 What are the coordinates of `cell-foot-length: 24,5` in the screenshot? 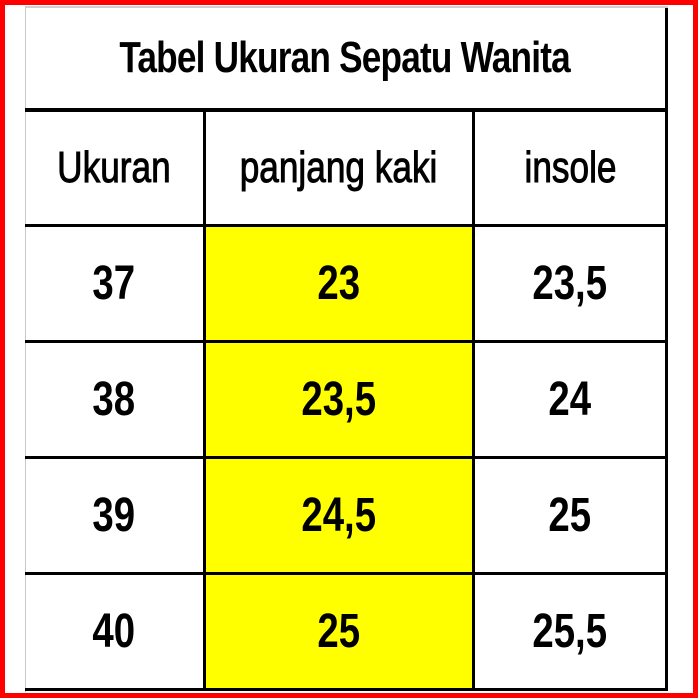 It's located at (339, 515).